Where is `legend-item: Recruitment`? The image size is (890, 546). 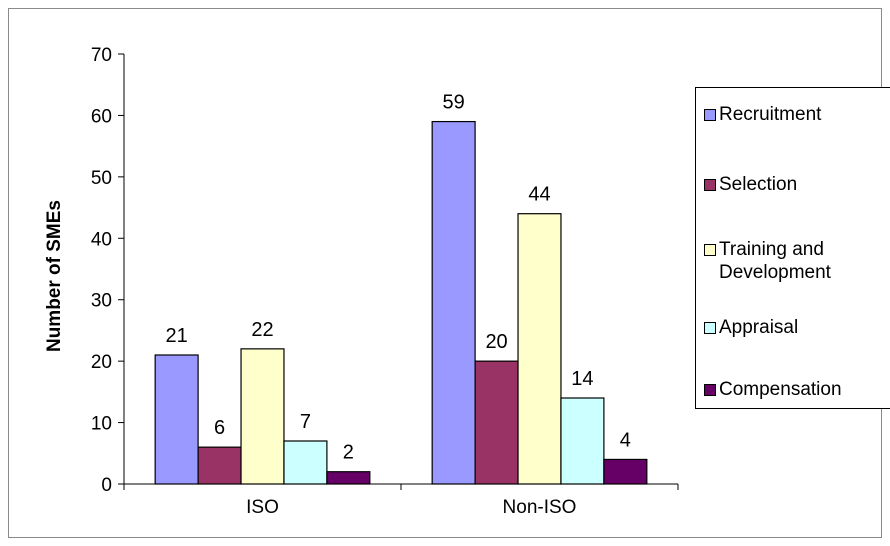 legend-item: Recruitment is located at coordinates (762, 114).